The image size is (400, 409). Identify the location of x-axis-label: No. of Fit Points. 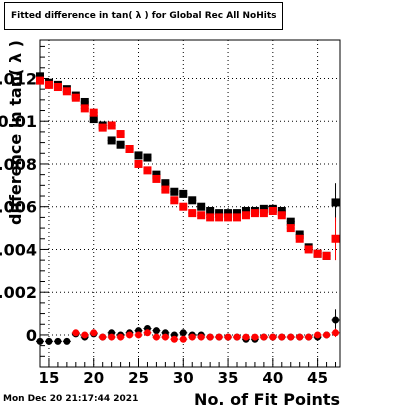
(267, 399).